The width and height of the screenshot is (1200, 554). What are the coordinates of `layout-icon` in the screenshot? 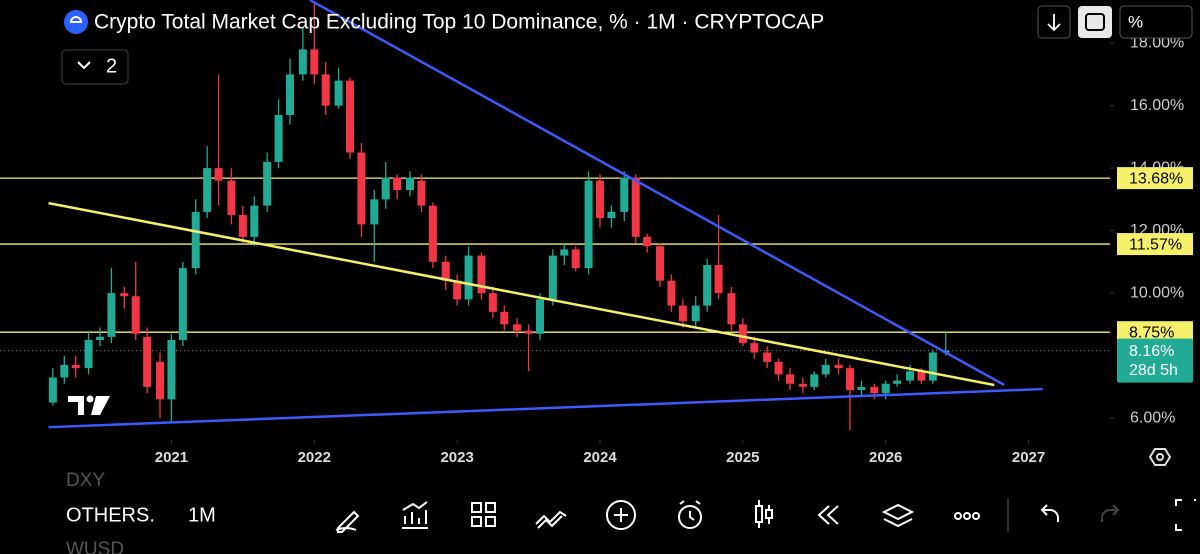 It's located at (483, 514).